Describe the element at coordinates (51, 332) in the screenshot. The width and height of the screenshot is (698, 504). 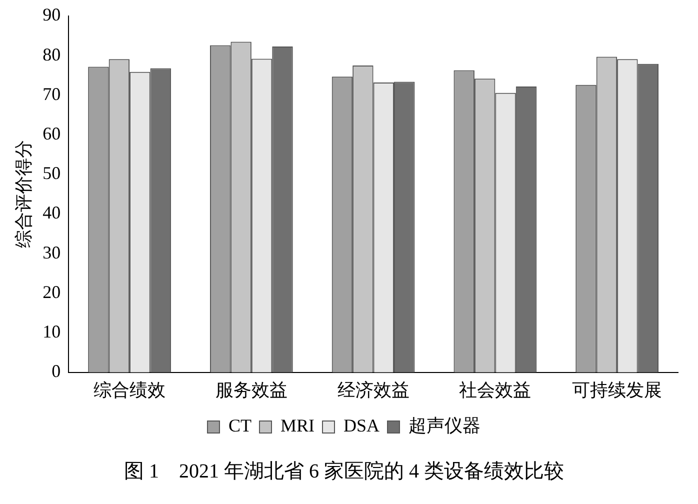
I see `y-tick-label: 10` at that location.